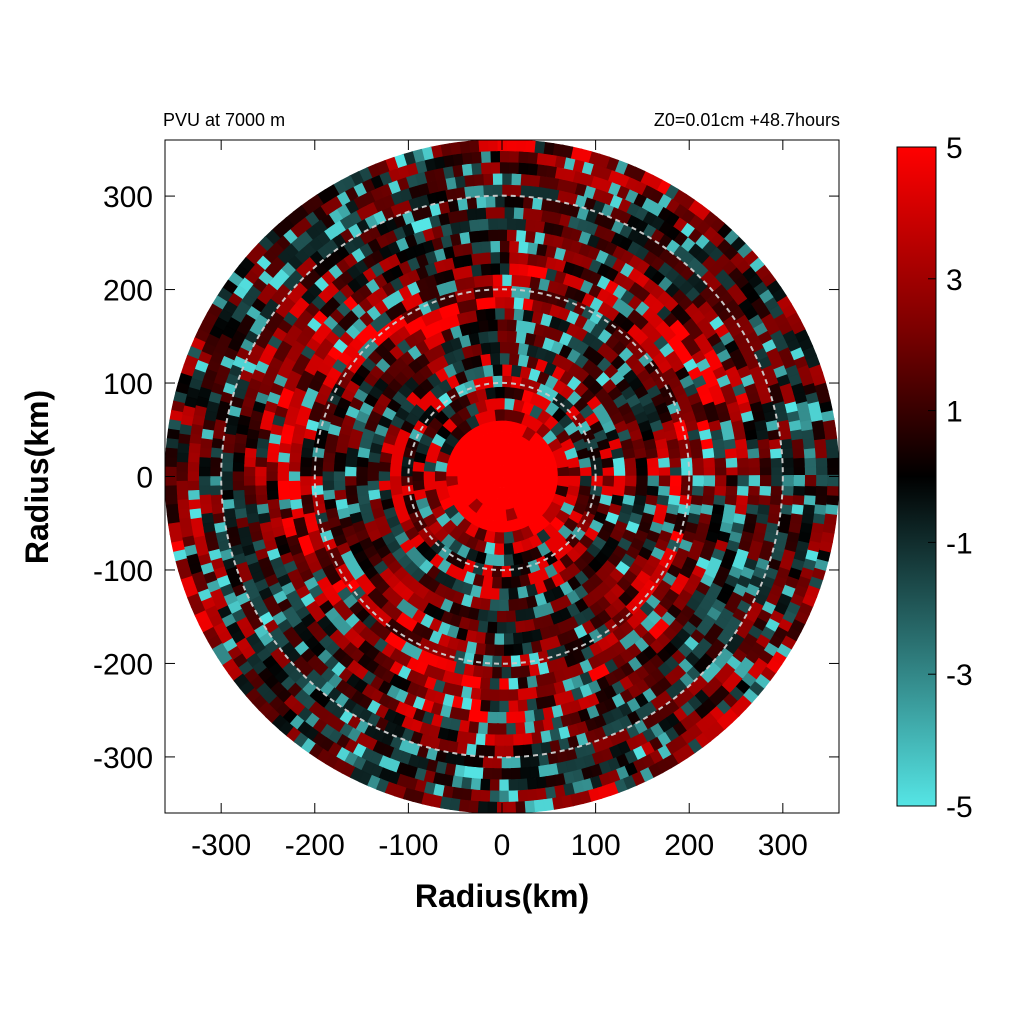 The width and height of the screenshot is (1024, 1024). Describe the element at coordinates (747, 120) in the screenshot. I see `header-right: Z0=0.01cm +48.7hours` at that location.